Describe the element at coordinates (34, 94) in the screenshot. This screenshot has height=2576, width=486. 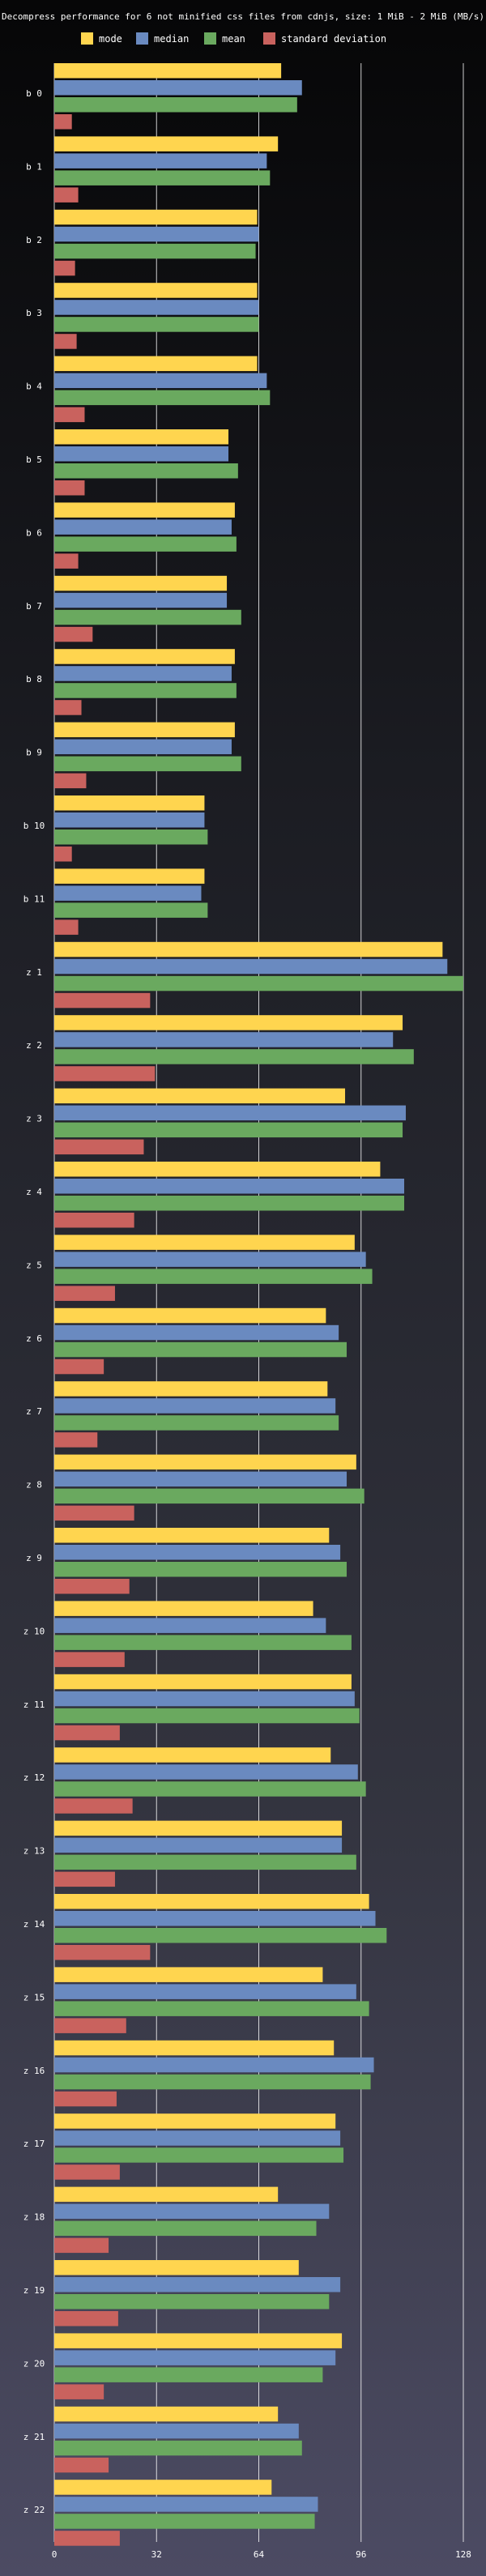
I see `category-label: b 0` at that location.